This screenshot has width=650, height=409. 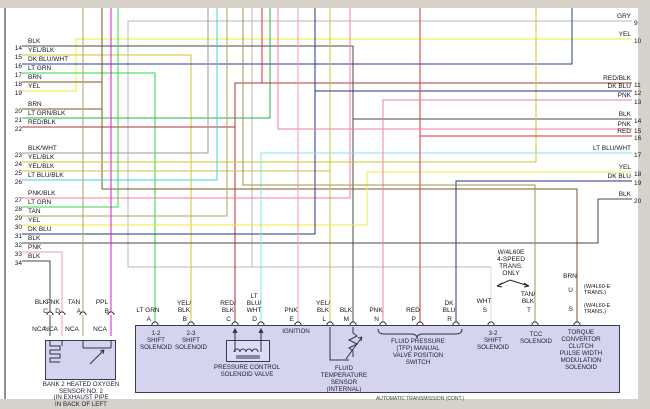 I want to click on right-pin-label-20: BLK, so click(x=624, y=194).